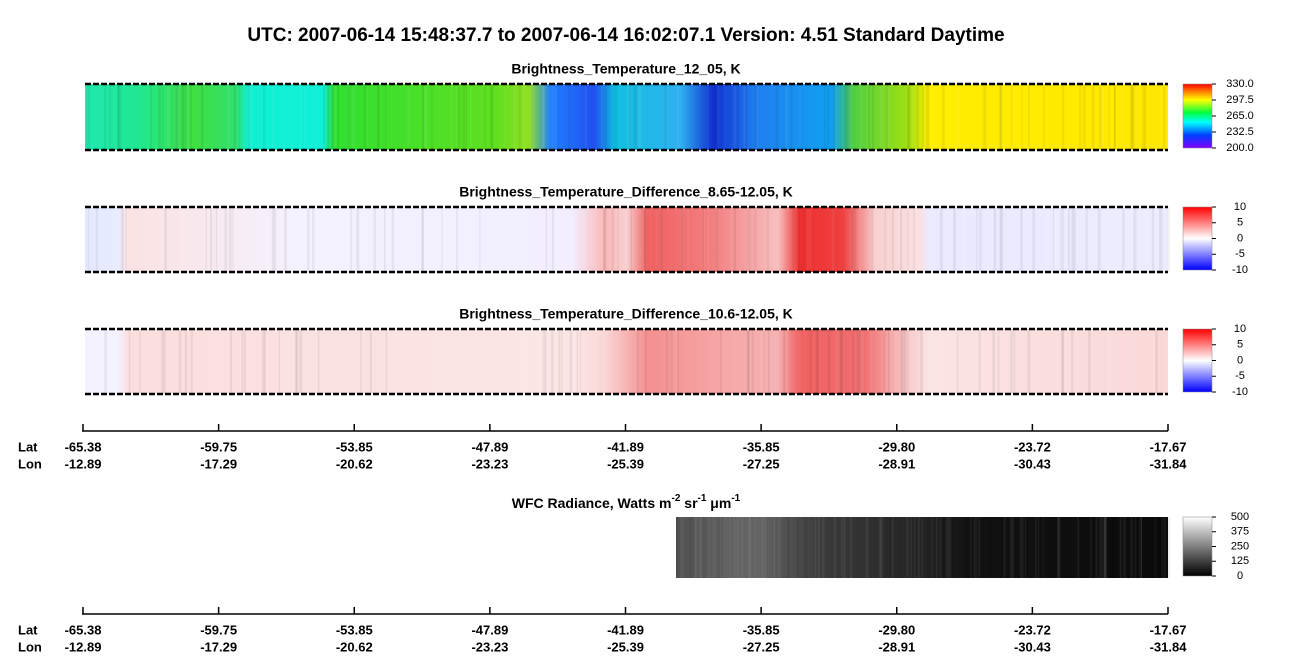 The width and height of the screenshot is (1300, 667). What do you see at coordinates (28, 629) in the screenshot?
I see `axis-row-label: Lat` at bounding box center [28, 629].